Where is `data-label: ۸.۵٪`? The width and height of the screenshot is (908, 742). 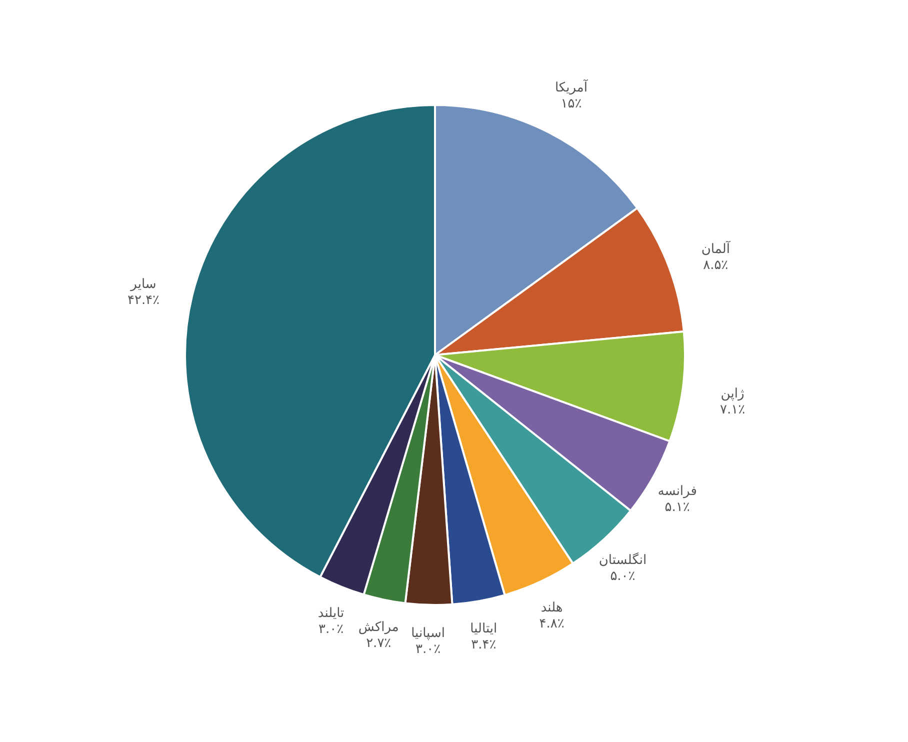 data-label: ۸.۵٪ is located at coordinates (715, 265).